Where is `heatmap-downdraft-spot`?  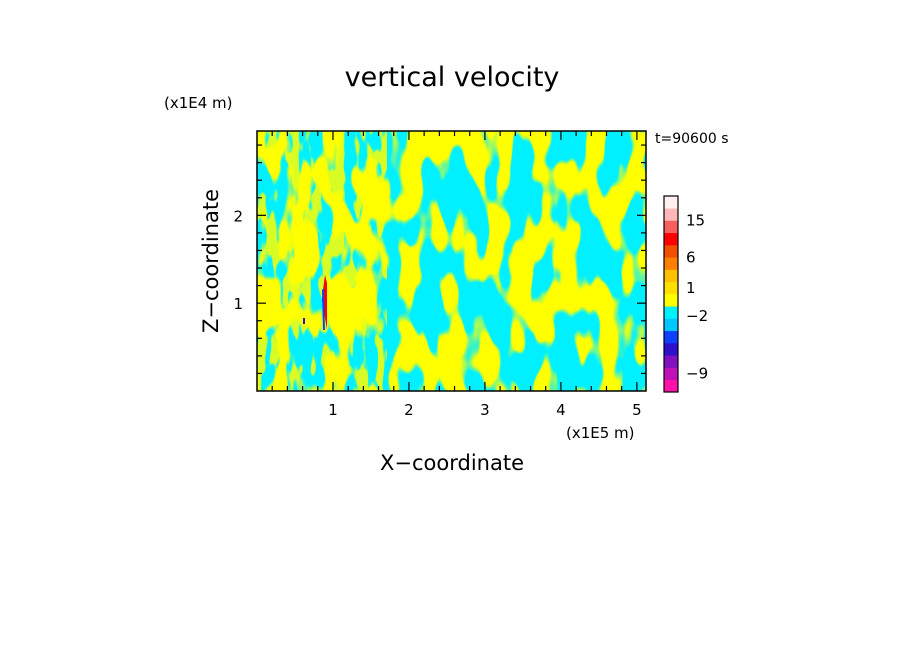
heatmap-downdraft-spot is located at coordinates (304, 321).